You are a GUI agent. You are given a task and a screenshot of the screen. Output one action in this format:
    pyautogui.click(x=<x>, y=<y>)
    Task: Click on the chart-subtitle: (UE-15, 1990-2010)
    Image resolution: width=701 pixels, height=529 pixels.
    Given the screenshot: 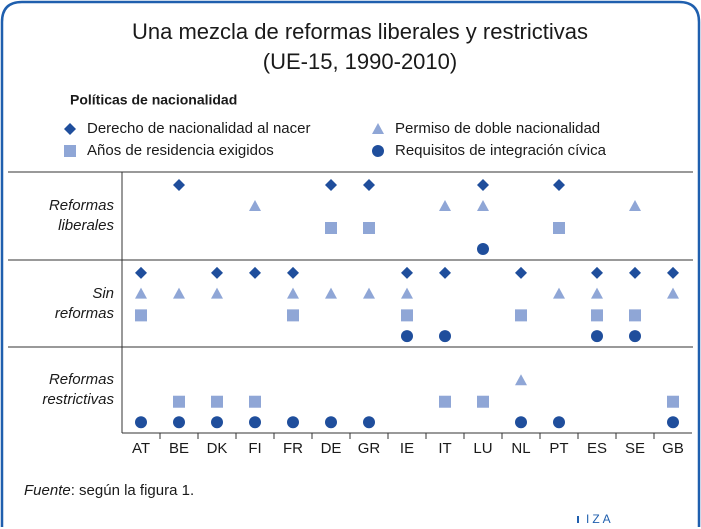 What is the action you would take?
    pyautogui.click(x=360, y=61)
    